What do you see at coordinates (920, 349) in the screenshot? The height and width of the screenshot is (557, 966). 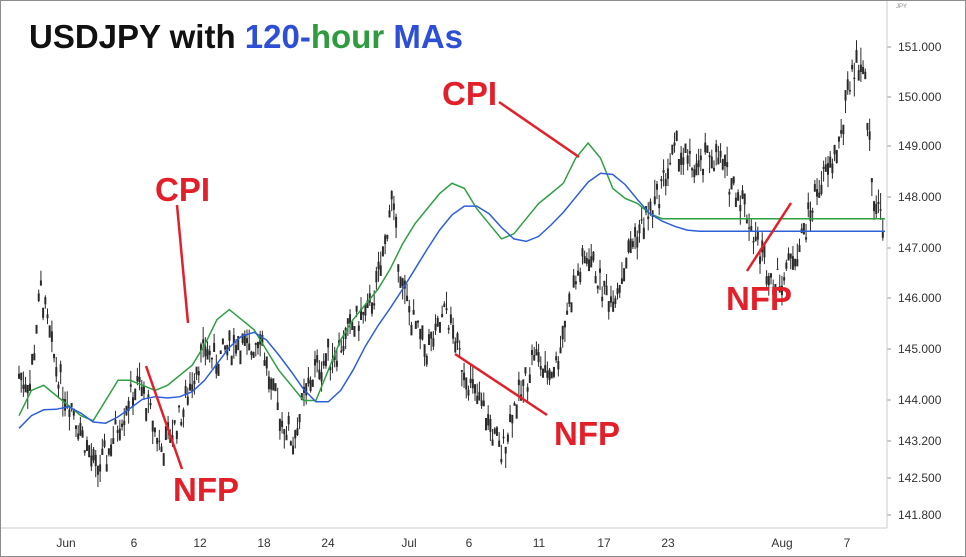 I see `y-tick-label: 145.000` at bounding box center [920, 349].